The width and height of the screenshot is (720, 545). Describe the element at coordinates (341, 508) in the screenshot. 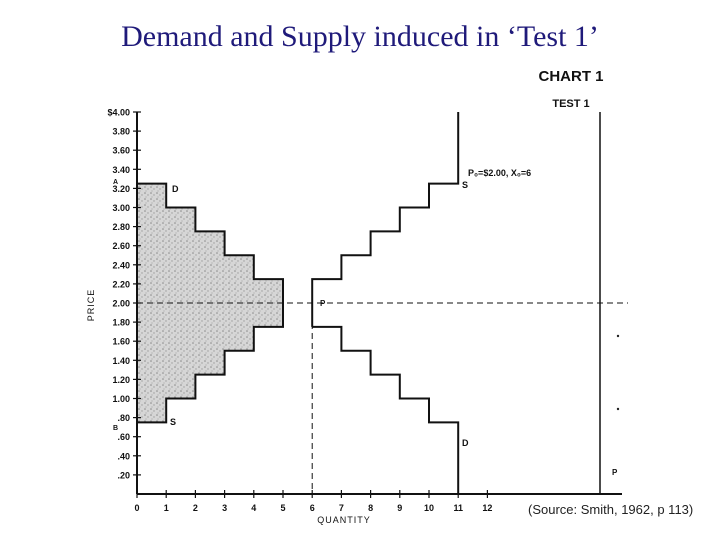

I see `x-tick-label: 7` at that location.